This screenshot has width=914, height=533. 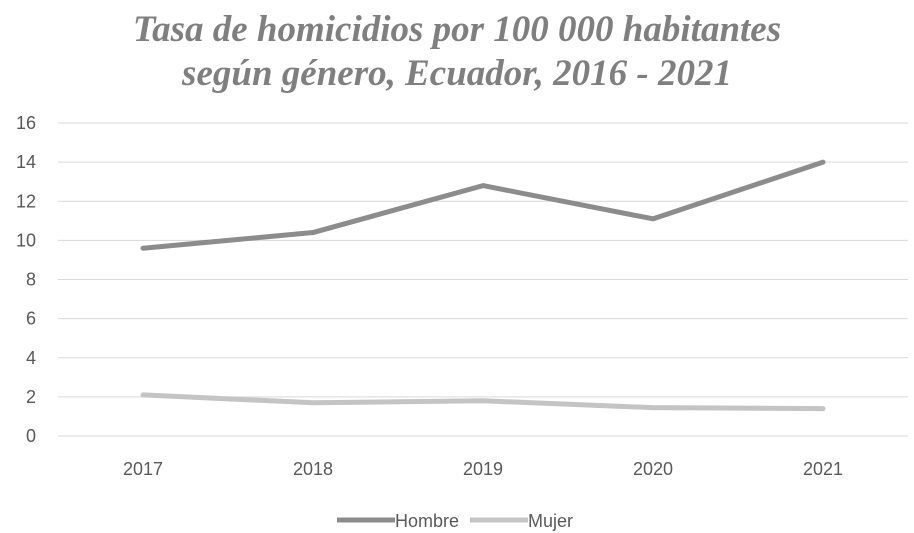 I want to click on y-tick-label: 14, so click(x=26, y=162).